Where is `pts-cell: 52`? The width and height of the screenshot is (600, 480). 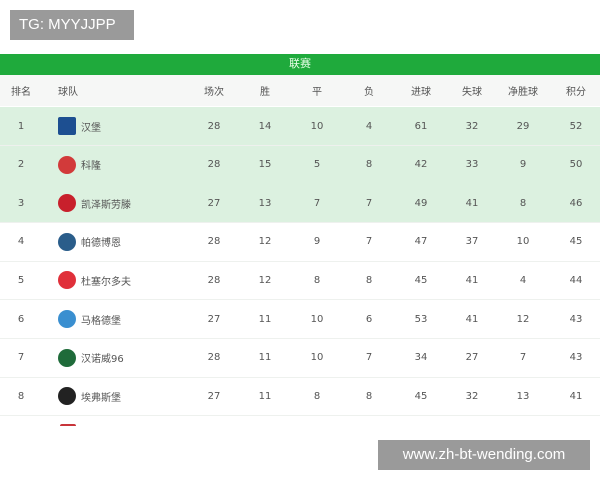
pts-cell: 52 is located at coordinates (576, 126).